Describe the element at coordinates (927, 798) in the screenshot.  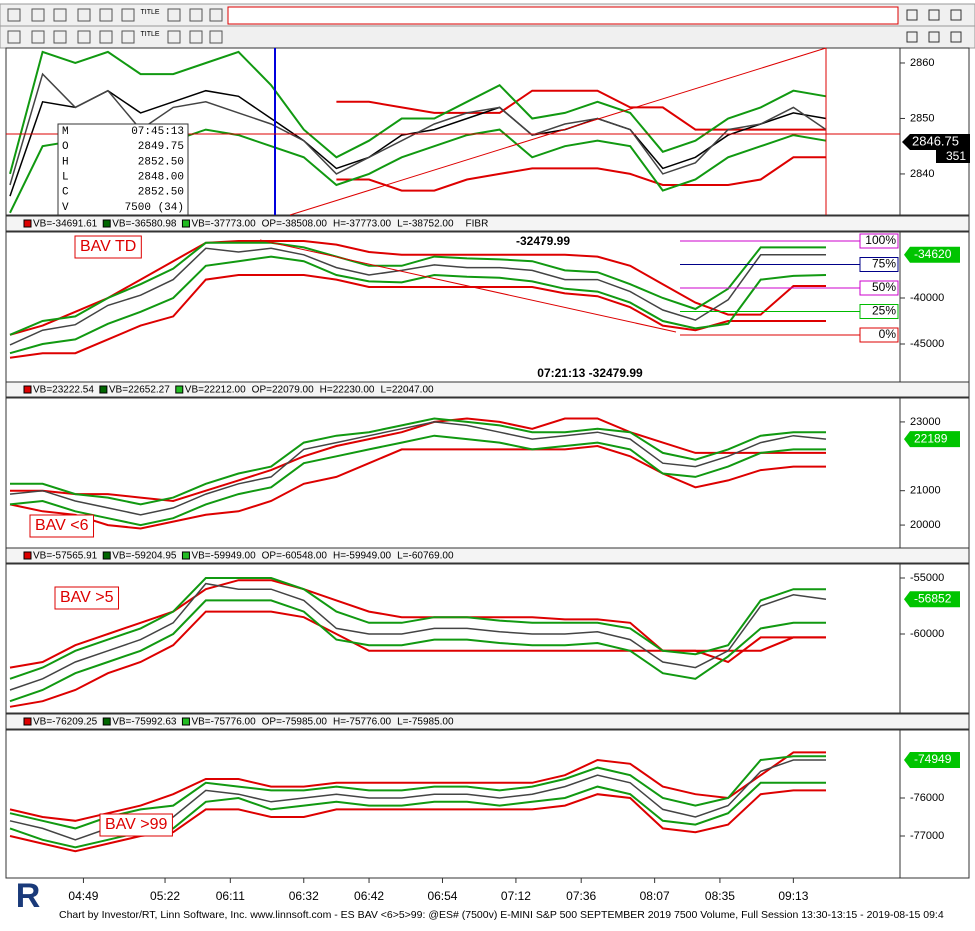
I see `y-tick-label: -76000` at that location.